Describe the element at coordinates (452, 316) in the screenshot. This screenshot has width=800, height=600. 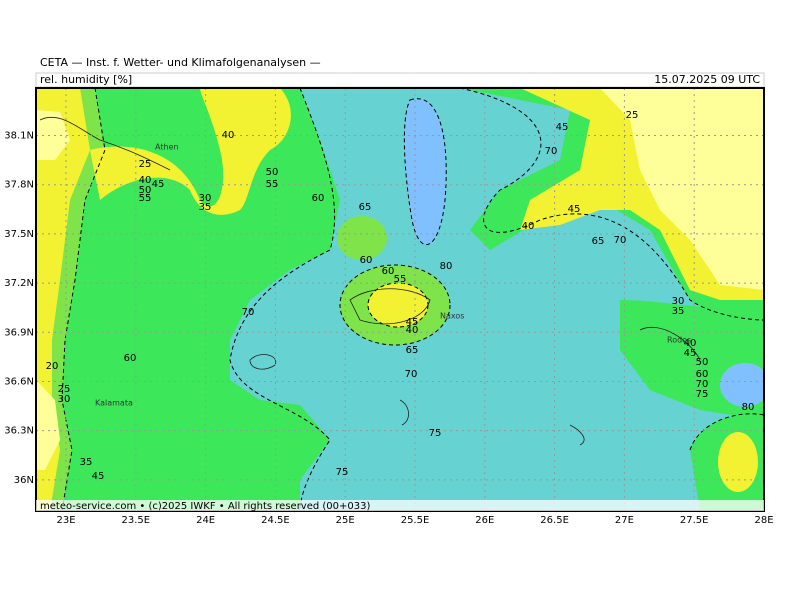
I see `place-name: Naxos` at that location.